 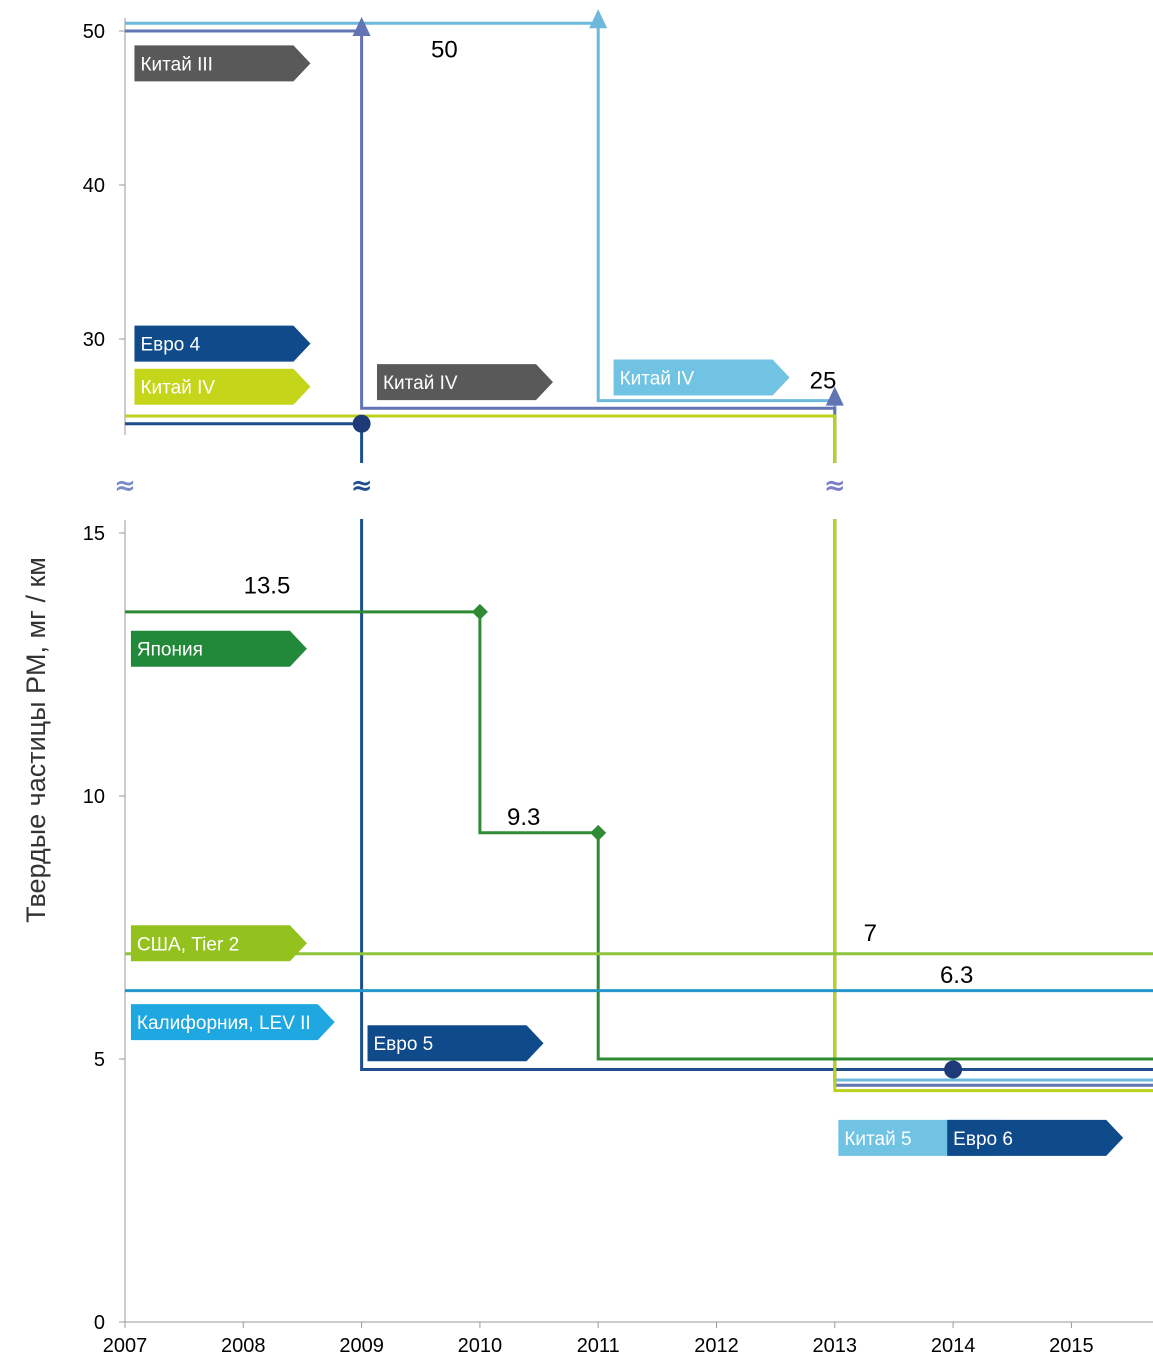 What do you see at coordinates (94, 340) in the screenshot?
I see `y-tick-label: 30` at bounding box center [94, 340].